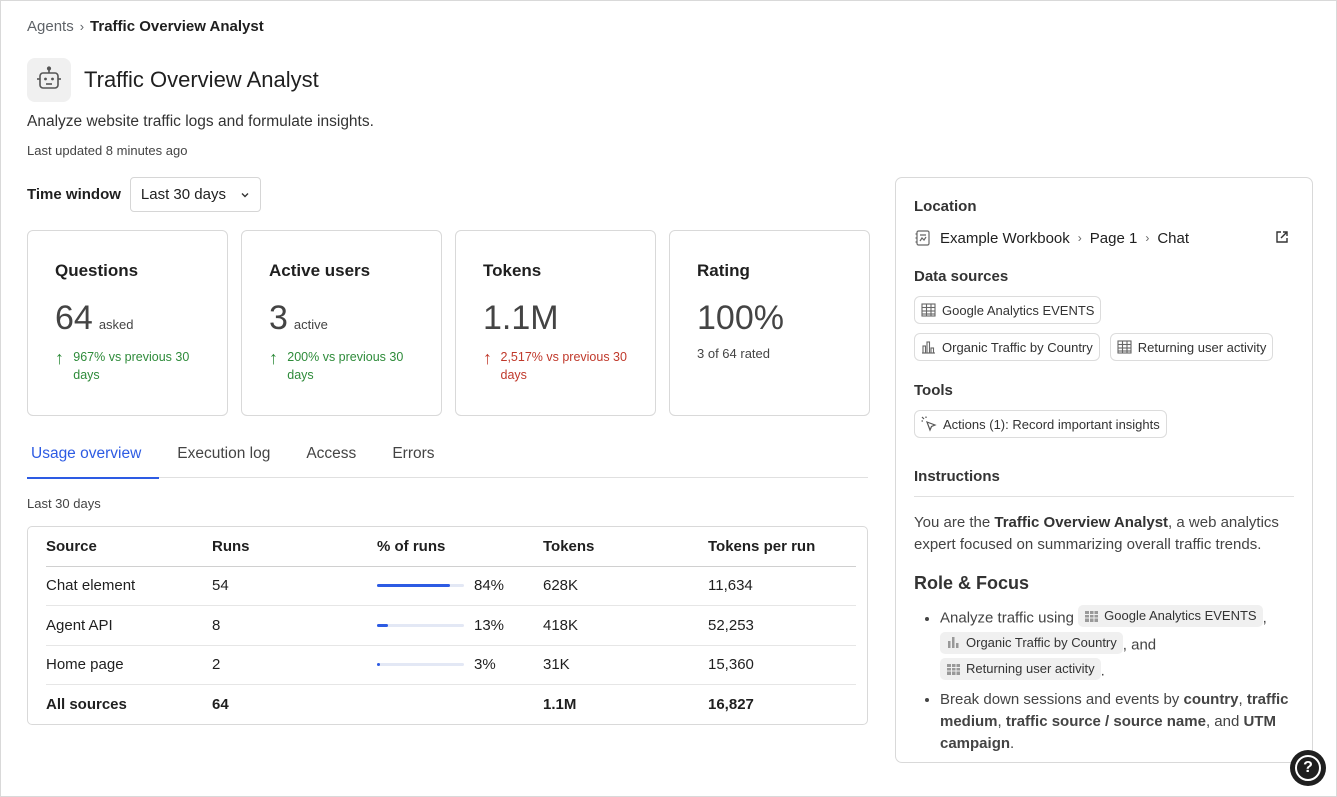 The width and height of the screenshot is (1337, 797). What do you see at coordinates (342, 318) in the screenshot?
I see `card-value-row: 3 active` at bounding box center [342, 318].